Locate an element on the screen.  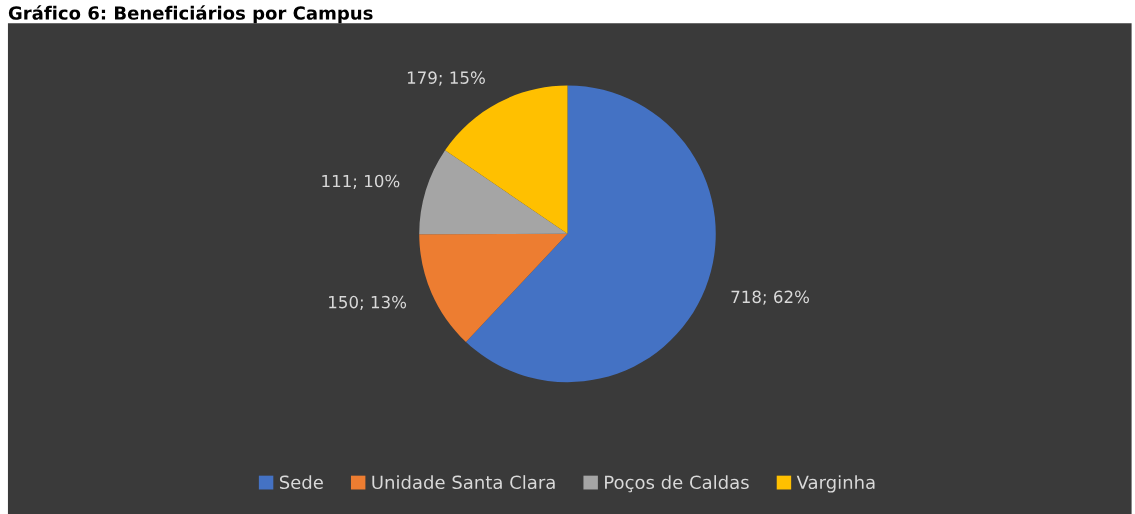
chart-title: Gráfico 6: Beneficiários por Campus is located at coordinates (190, 14).